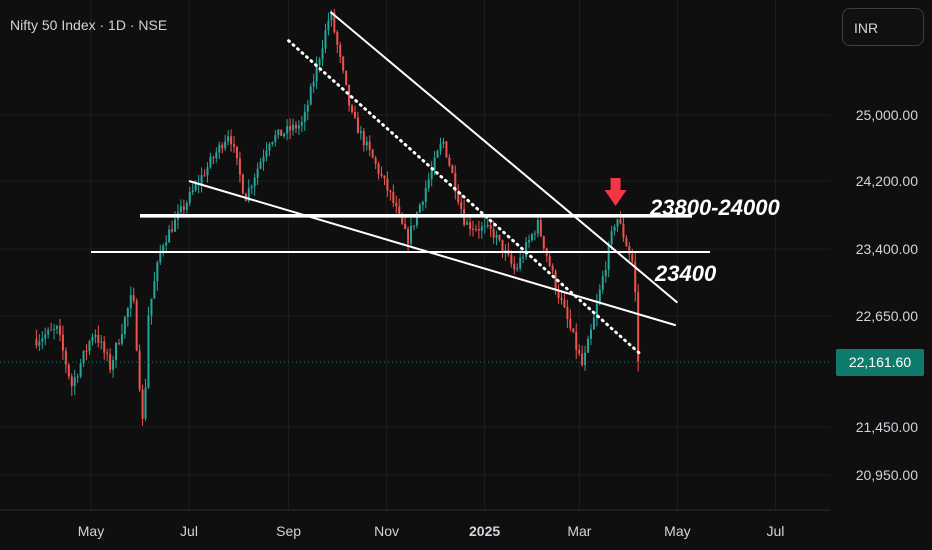 The image size is (932, 550). Describe the element at coordinates (883, 27) in the screenshot. I see `currency-button: INR` at that location.